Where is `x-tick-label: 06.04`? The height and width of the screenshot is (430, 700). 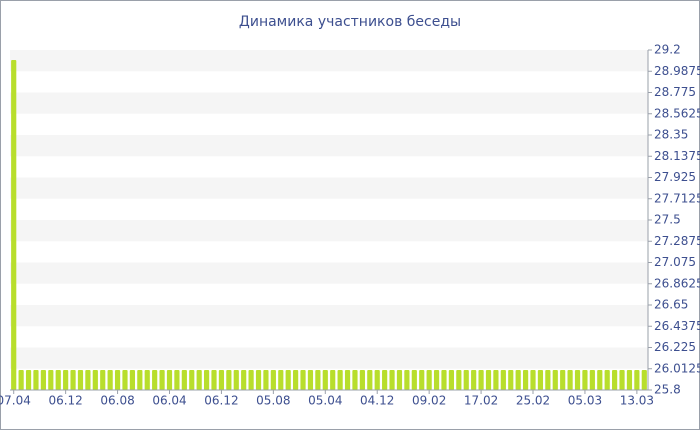 x-tick-label: 06.04 is located at coordinates (169, 401).